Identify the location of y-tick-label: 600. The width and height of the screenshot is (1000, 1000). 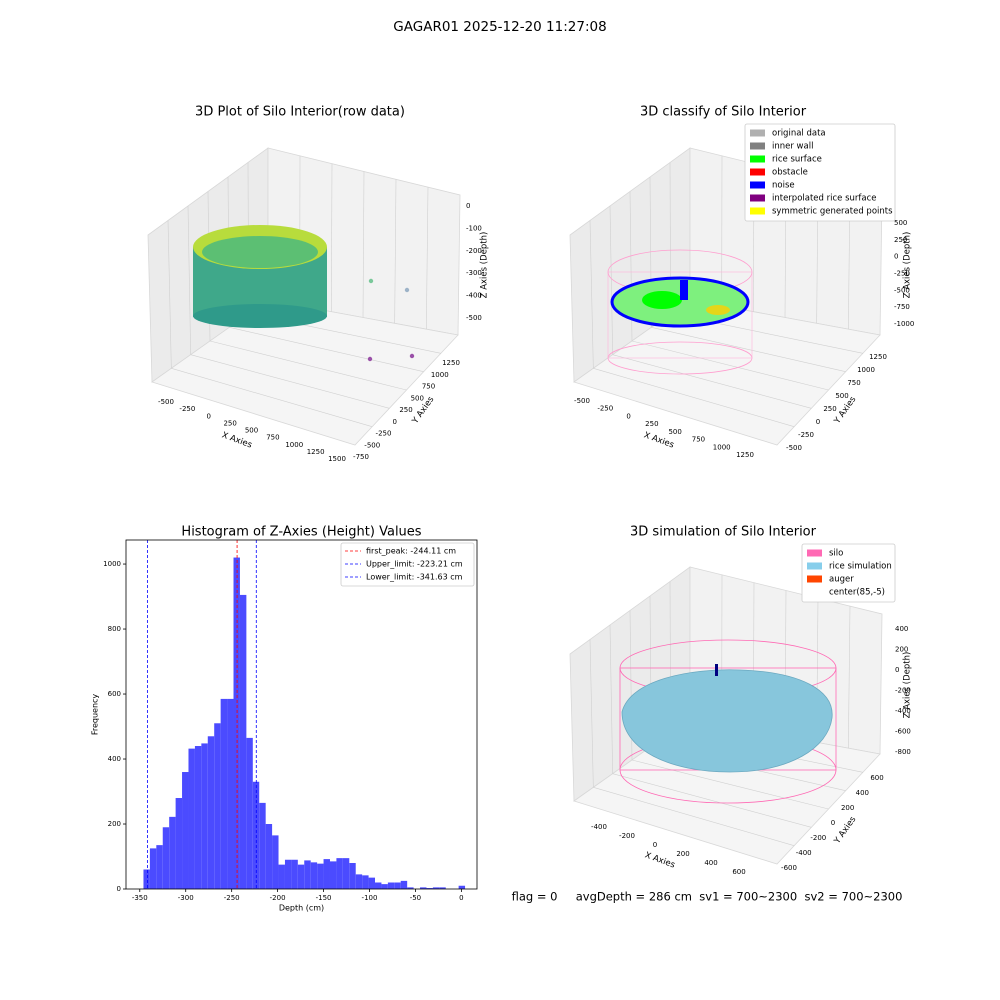
(114, 694).